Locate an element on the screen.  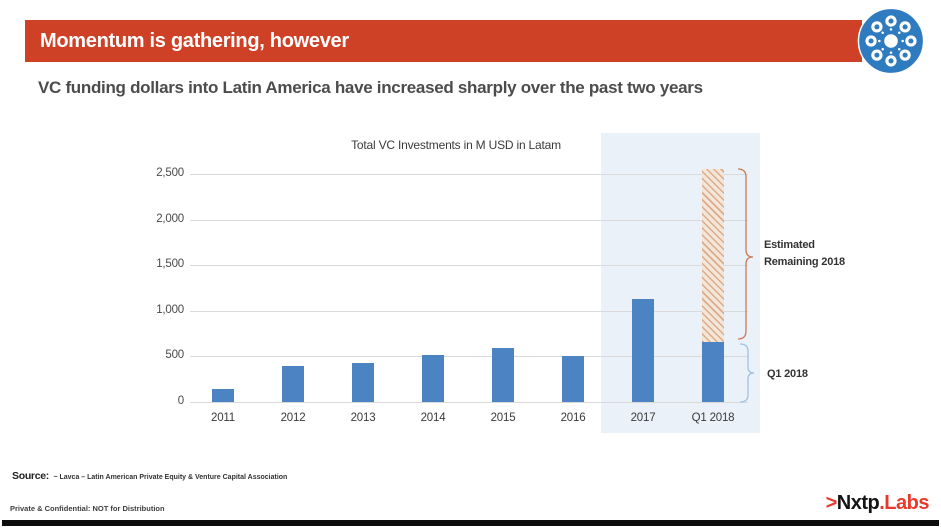
bar-2014 is located at coordinates (433, 378).